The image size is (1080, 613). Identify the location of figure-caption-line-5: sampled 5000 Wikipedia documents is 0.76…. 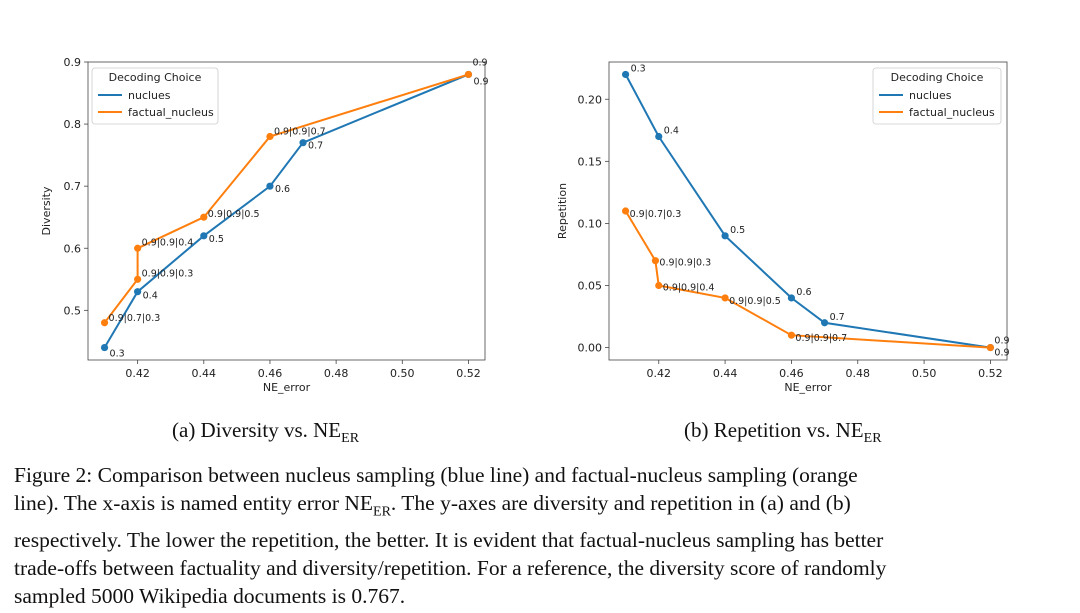
(210, 596).